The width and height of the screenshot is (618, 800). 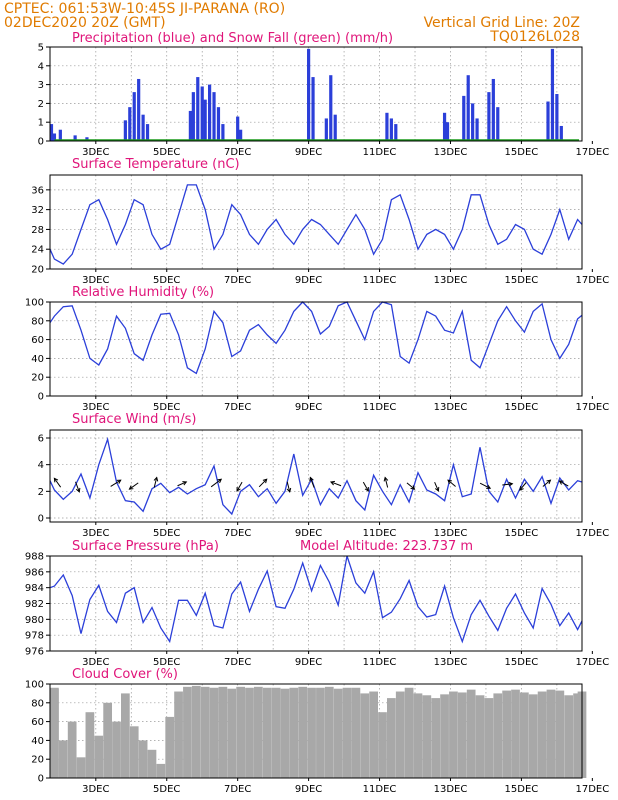 I want to click on precipitation-x-tick-label: 15DEC, so click(x=522, y=152).